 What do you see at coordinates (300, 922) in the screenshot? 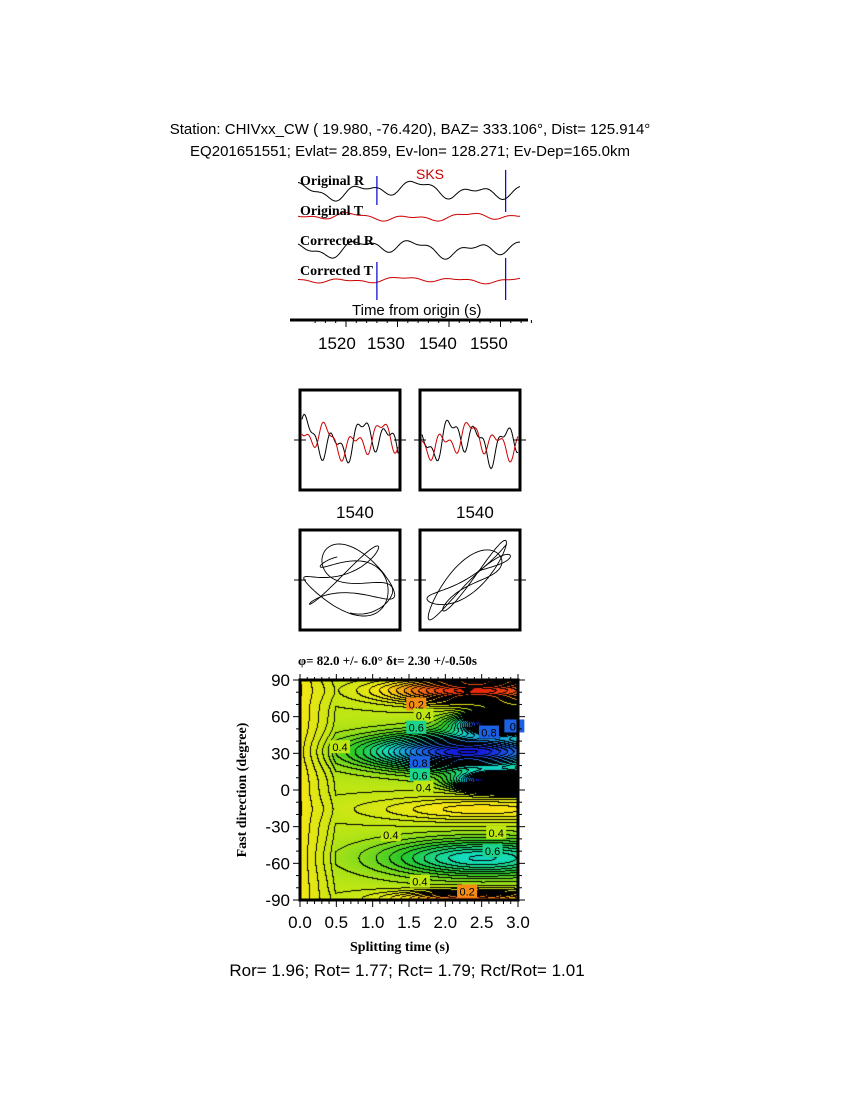
I see `x-tick-label: 0.0` at bounding box center [300, 922].